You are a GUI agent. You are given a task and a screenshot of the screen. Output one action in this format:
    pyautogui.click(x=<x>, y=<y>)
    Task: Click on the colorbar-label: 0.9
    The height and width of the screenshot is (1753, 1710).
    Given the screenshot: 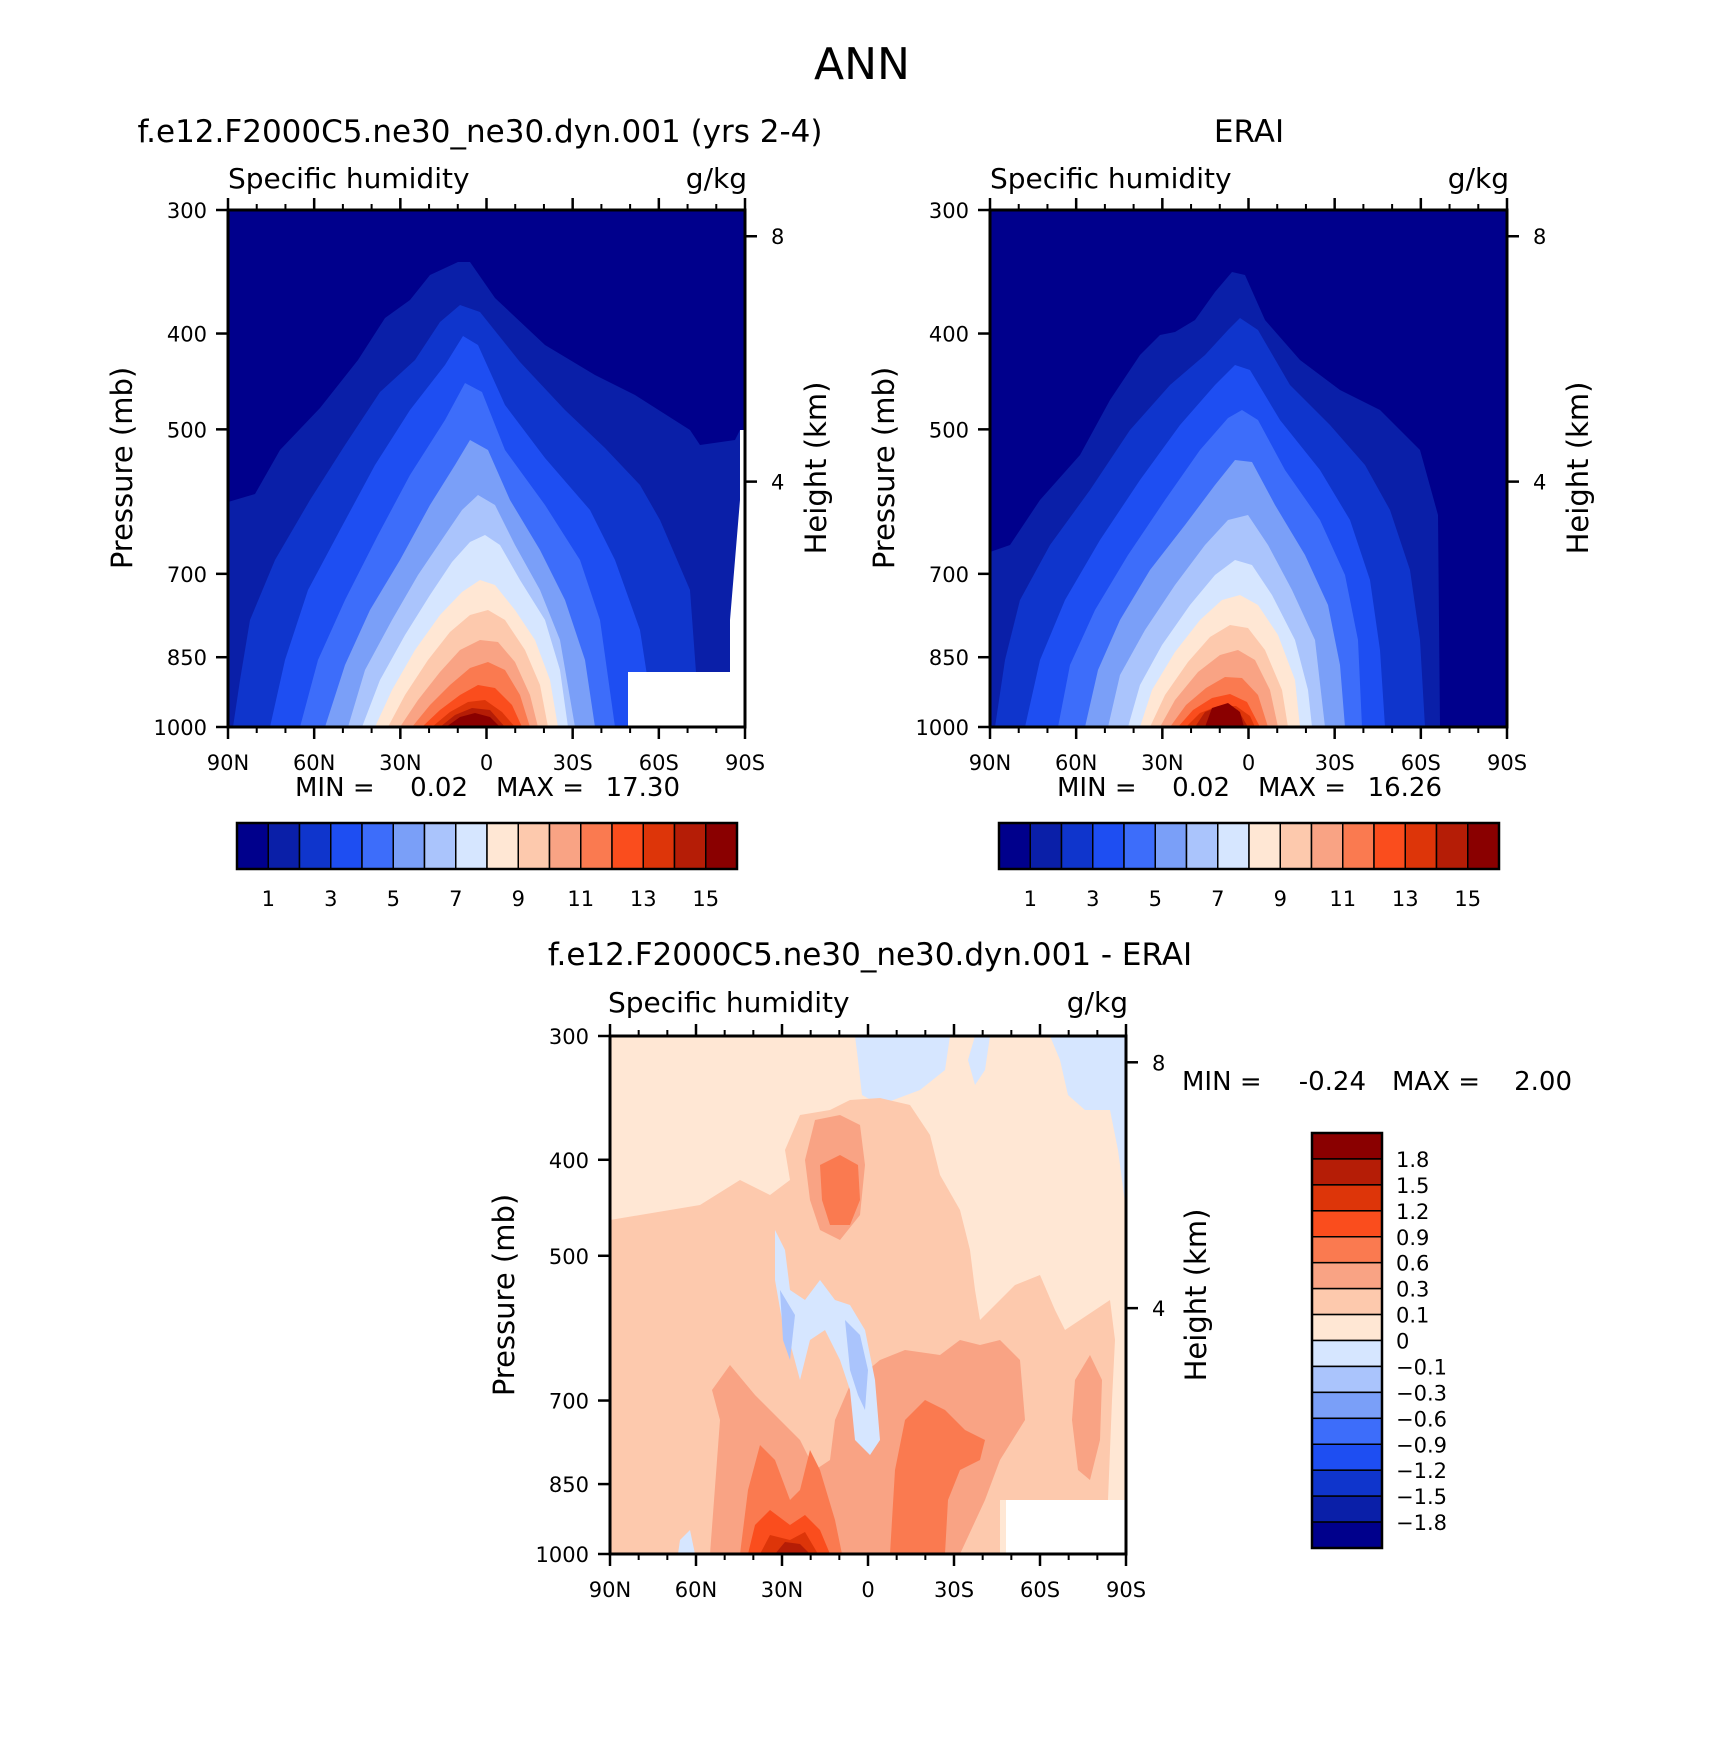 What is the action you would take?
    pyautogui.click(x=1412, y=1238)
    